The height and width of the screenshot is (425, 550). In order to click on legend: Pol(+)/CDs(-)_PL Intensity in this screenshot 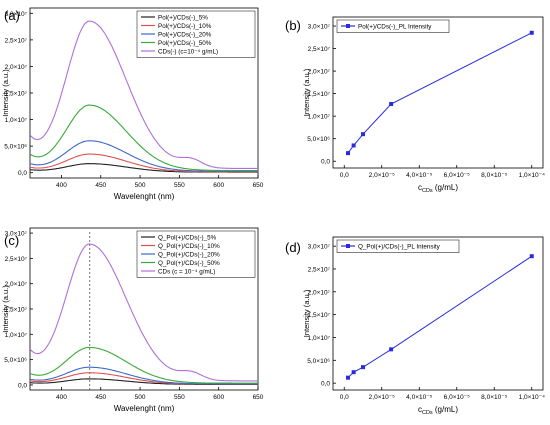, I will do `click(393, 26)`.